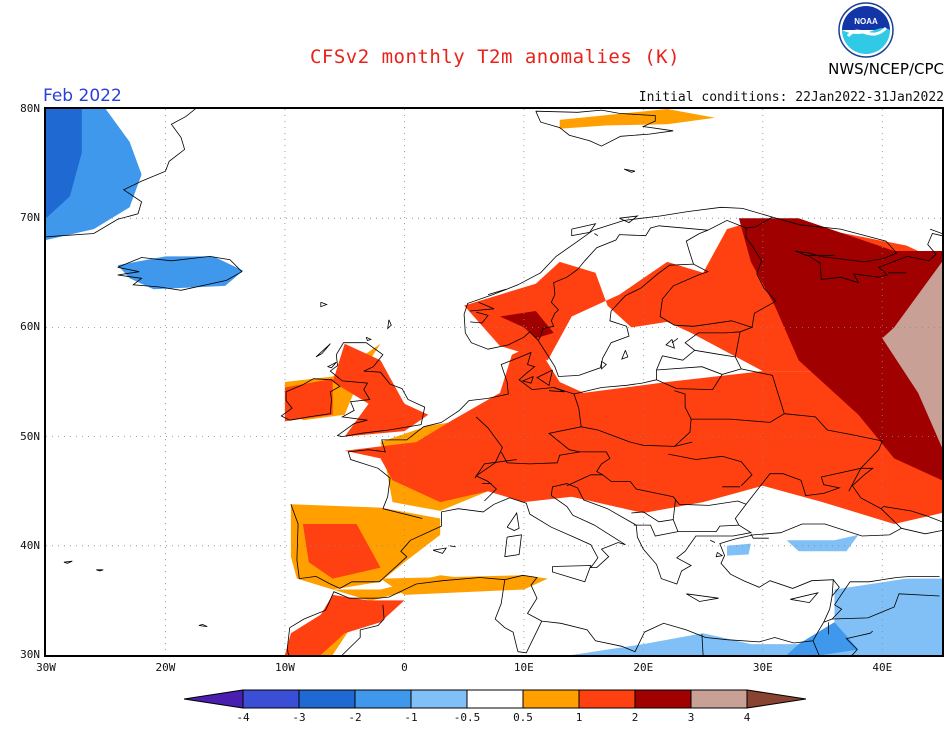  Describe the element at coordinates (46, 667) in the screenshot. I see `lon-label: 30W` at that location.